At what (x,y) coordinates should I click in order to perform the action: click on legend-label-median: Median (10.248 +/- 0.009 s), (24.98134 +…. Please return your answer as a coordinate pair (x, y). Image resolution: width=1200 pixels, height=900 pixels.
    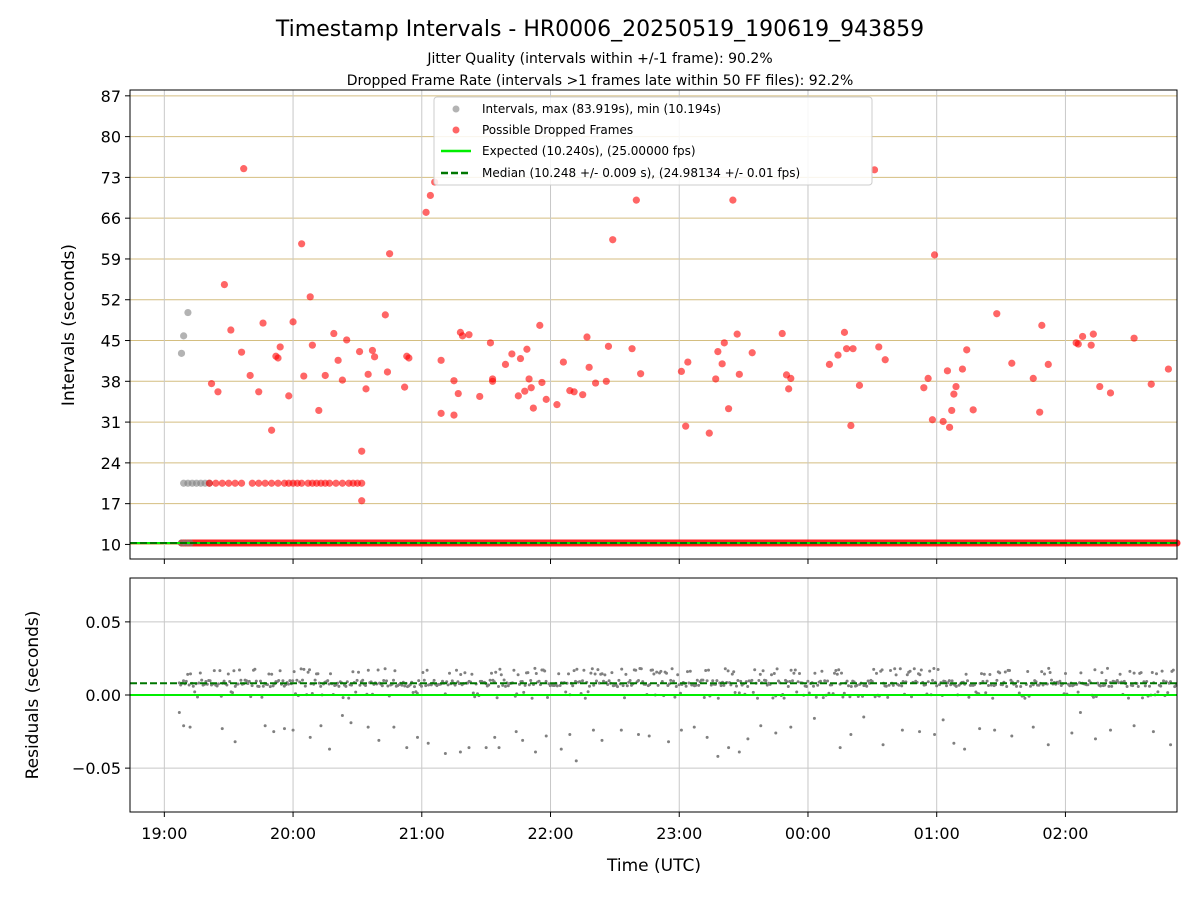
    Looking at the image, I should click on (641, 173).